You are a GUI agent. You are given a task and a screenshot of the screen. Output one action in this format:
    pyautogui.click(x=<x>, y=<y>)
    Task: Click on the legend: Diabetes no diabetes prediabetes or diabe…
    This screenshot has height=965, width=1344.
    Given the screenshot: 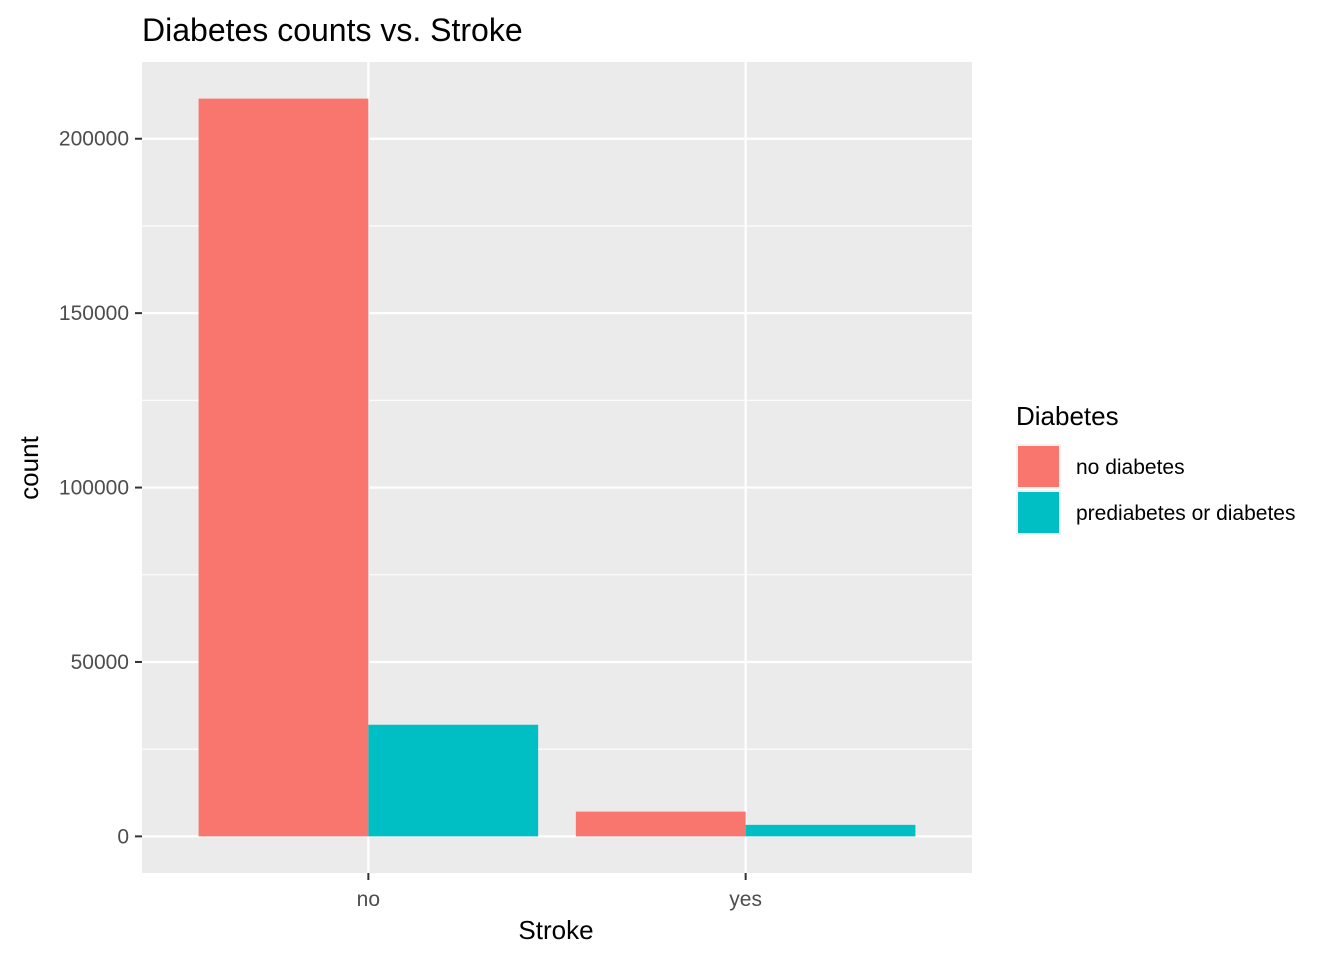 What is the action you would take?
    pyautogui.click(x=1156, y=468)
    